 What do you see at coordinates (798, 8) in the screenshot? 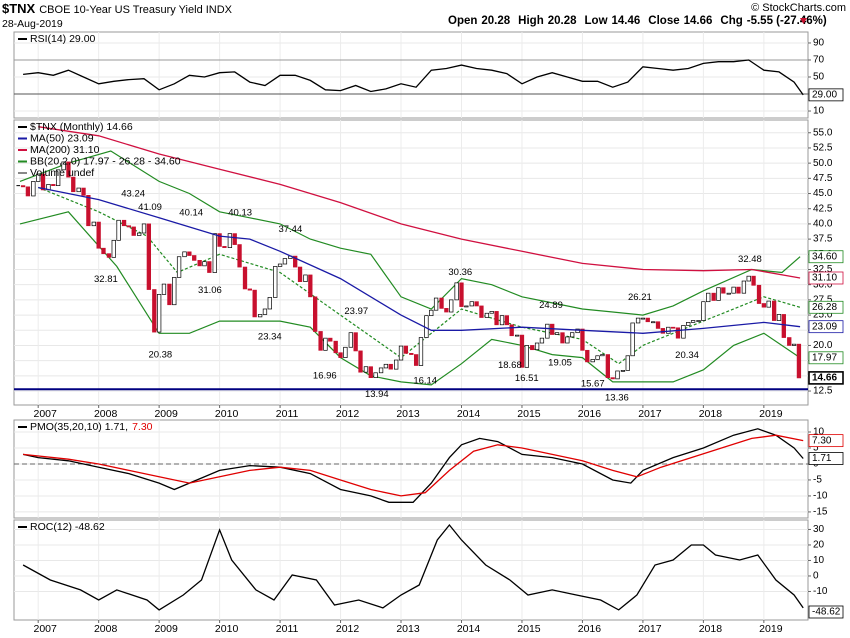
I see `credit: © StockCharts.com` at bounding box center [798, 8].